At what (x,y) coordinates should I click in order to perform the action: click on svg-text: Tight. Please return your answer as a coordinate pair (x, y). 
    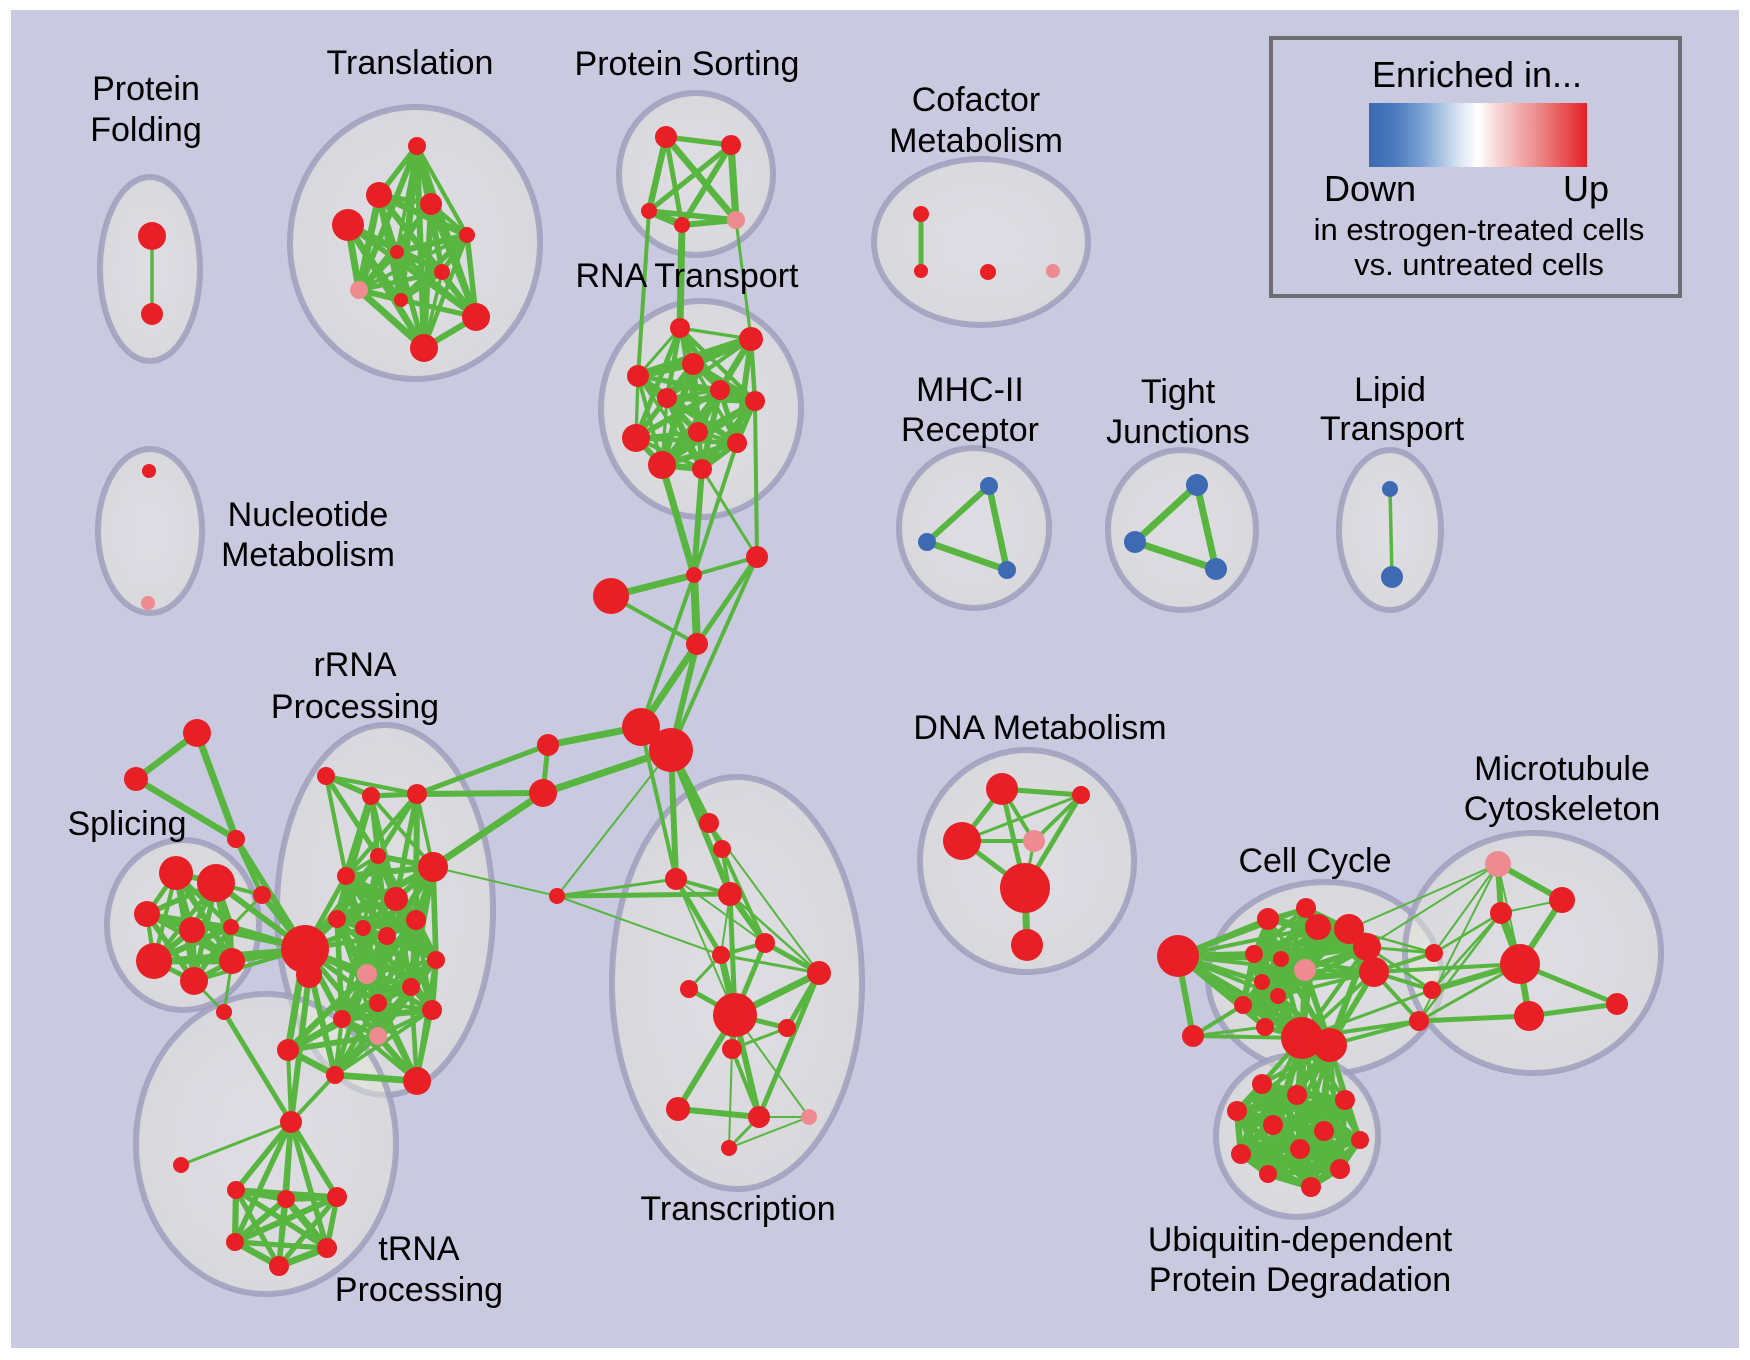
    Looking at the image, I should click on (1178, 392).